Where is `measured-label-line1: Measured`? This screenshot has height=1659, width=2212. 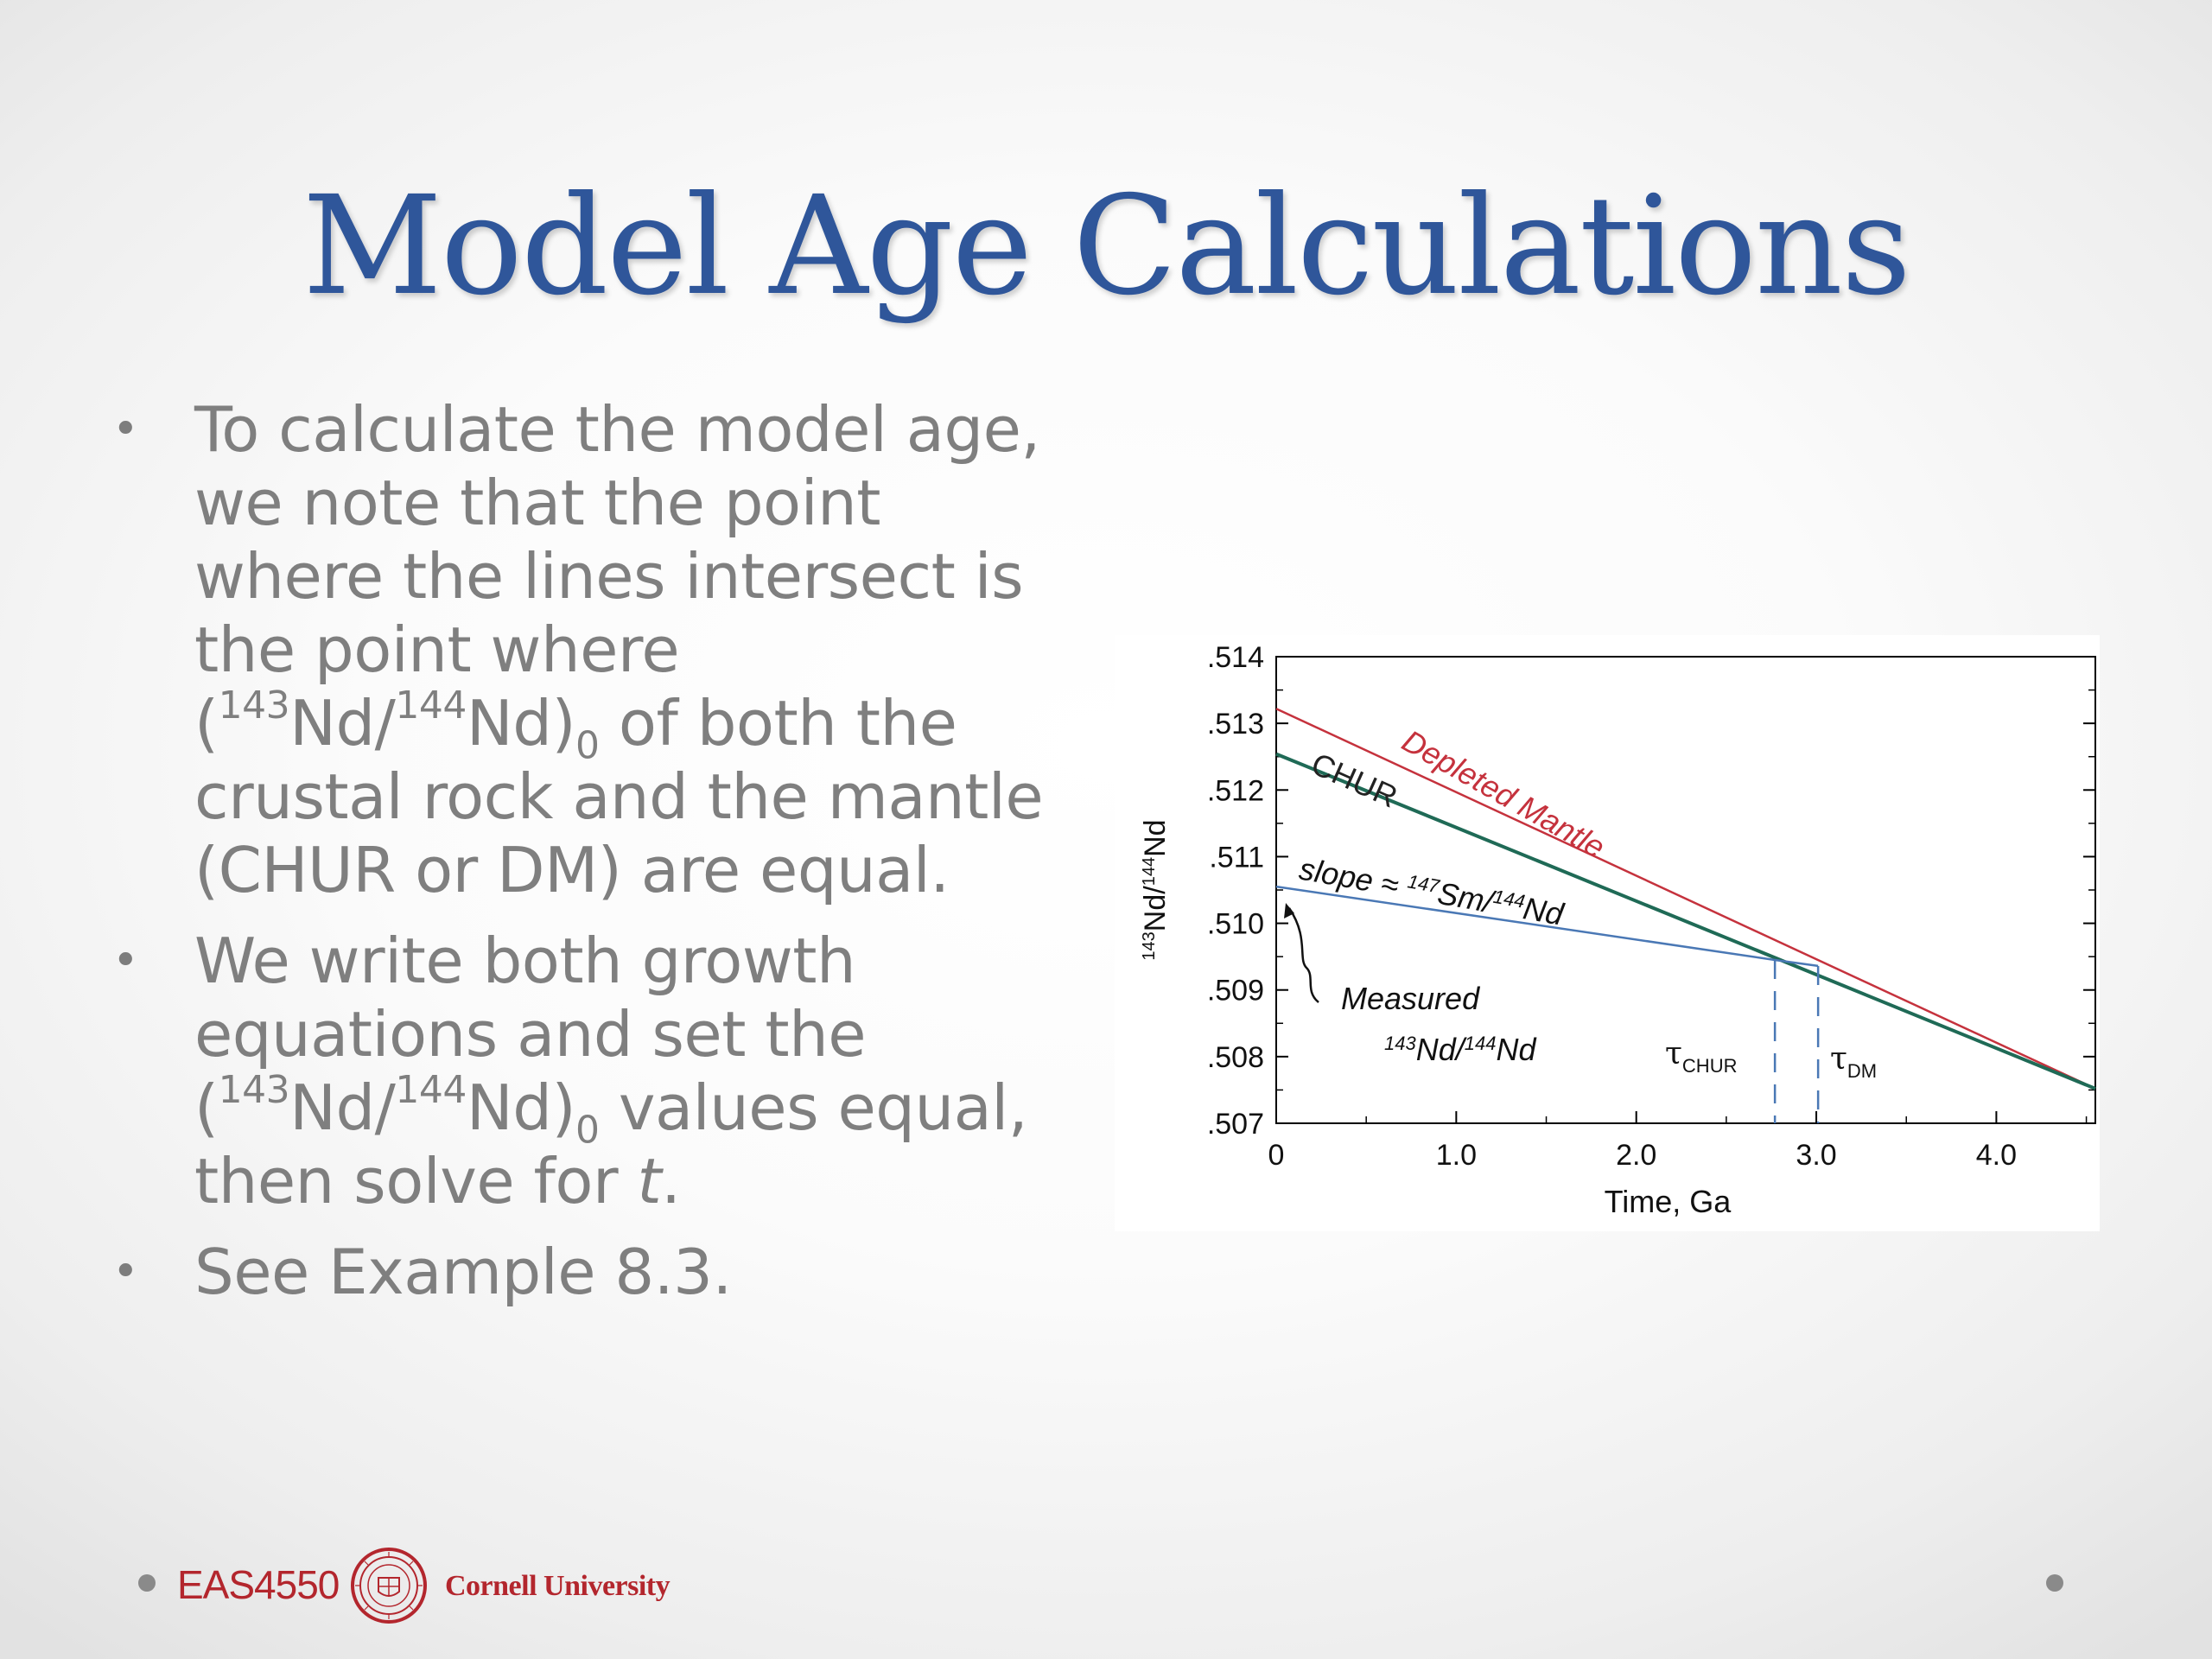
measured-label-line1: Measured is located at coordinates (1410, 998).